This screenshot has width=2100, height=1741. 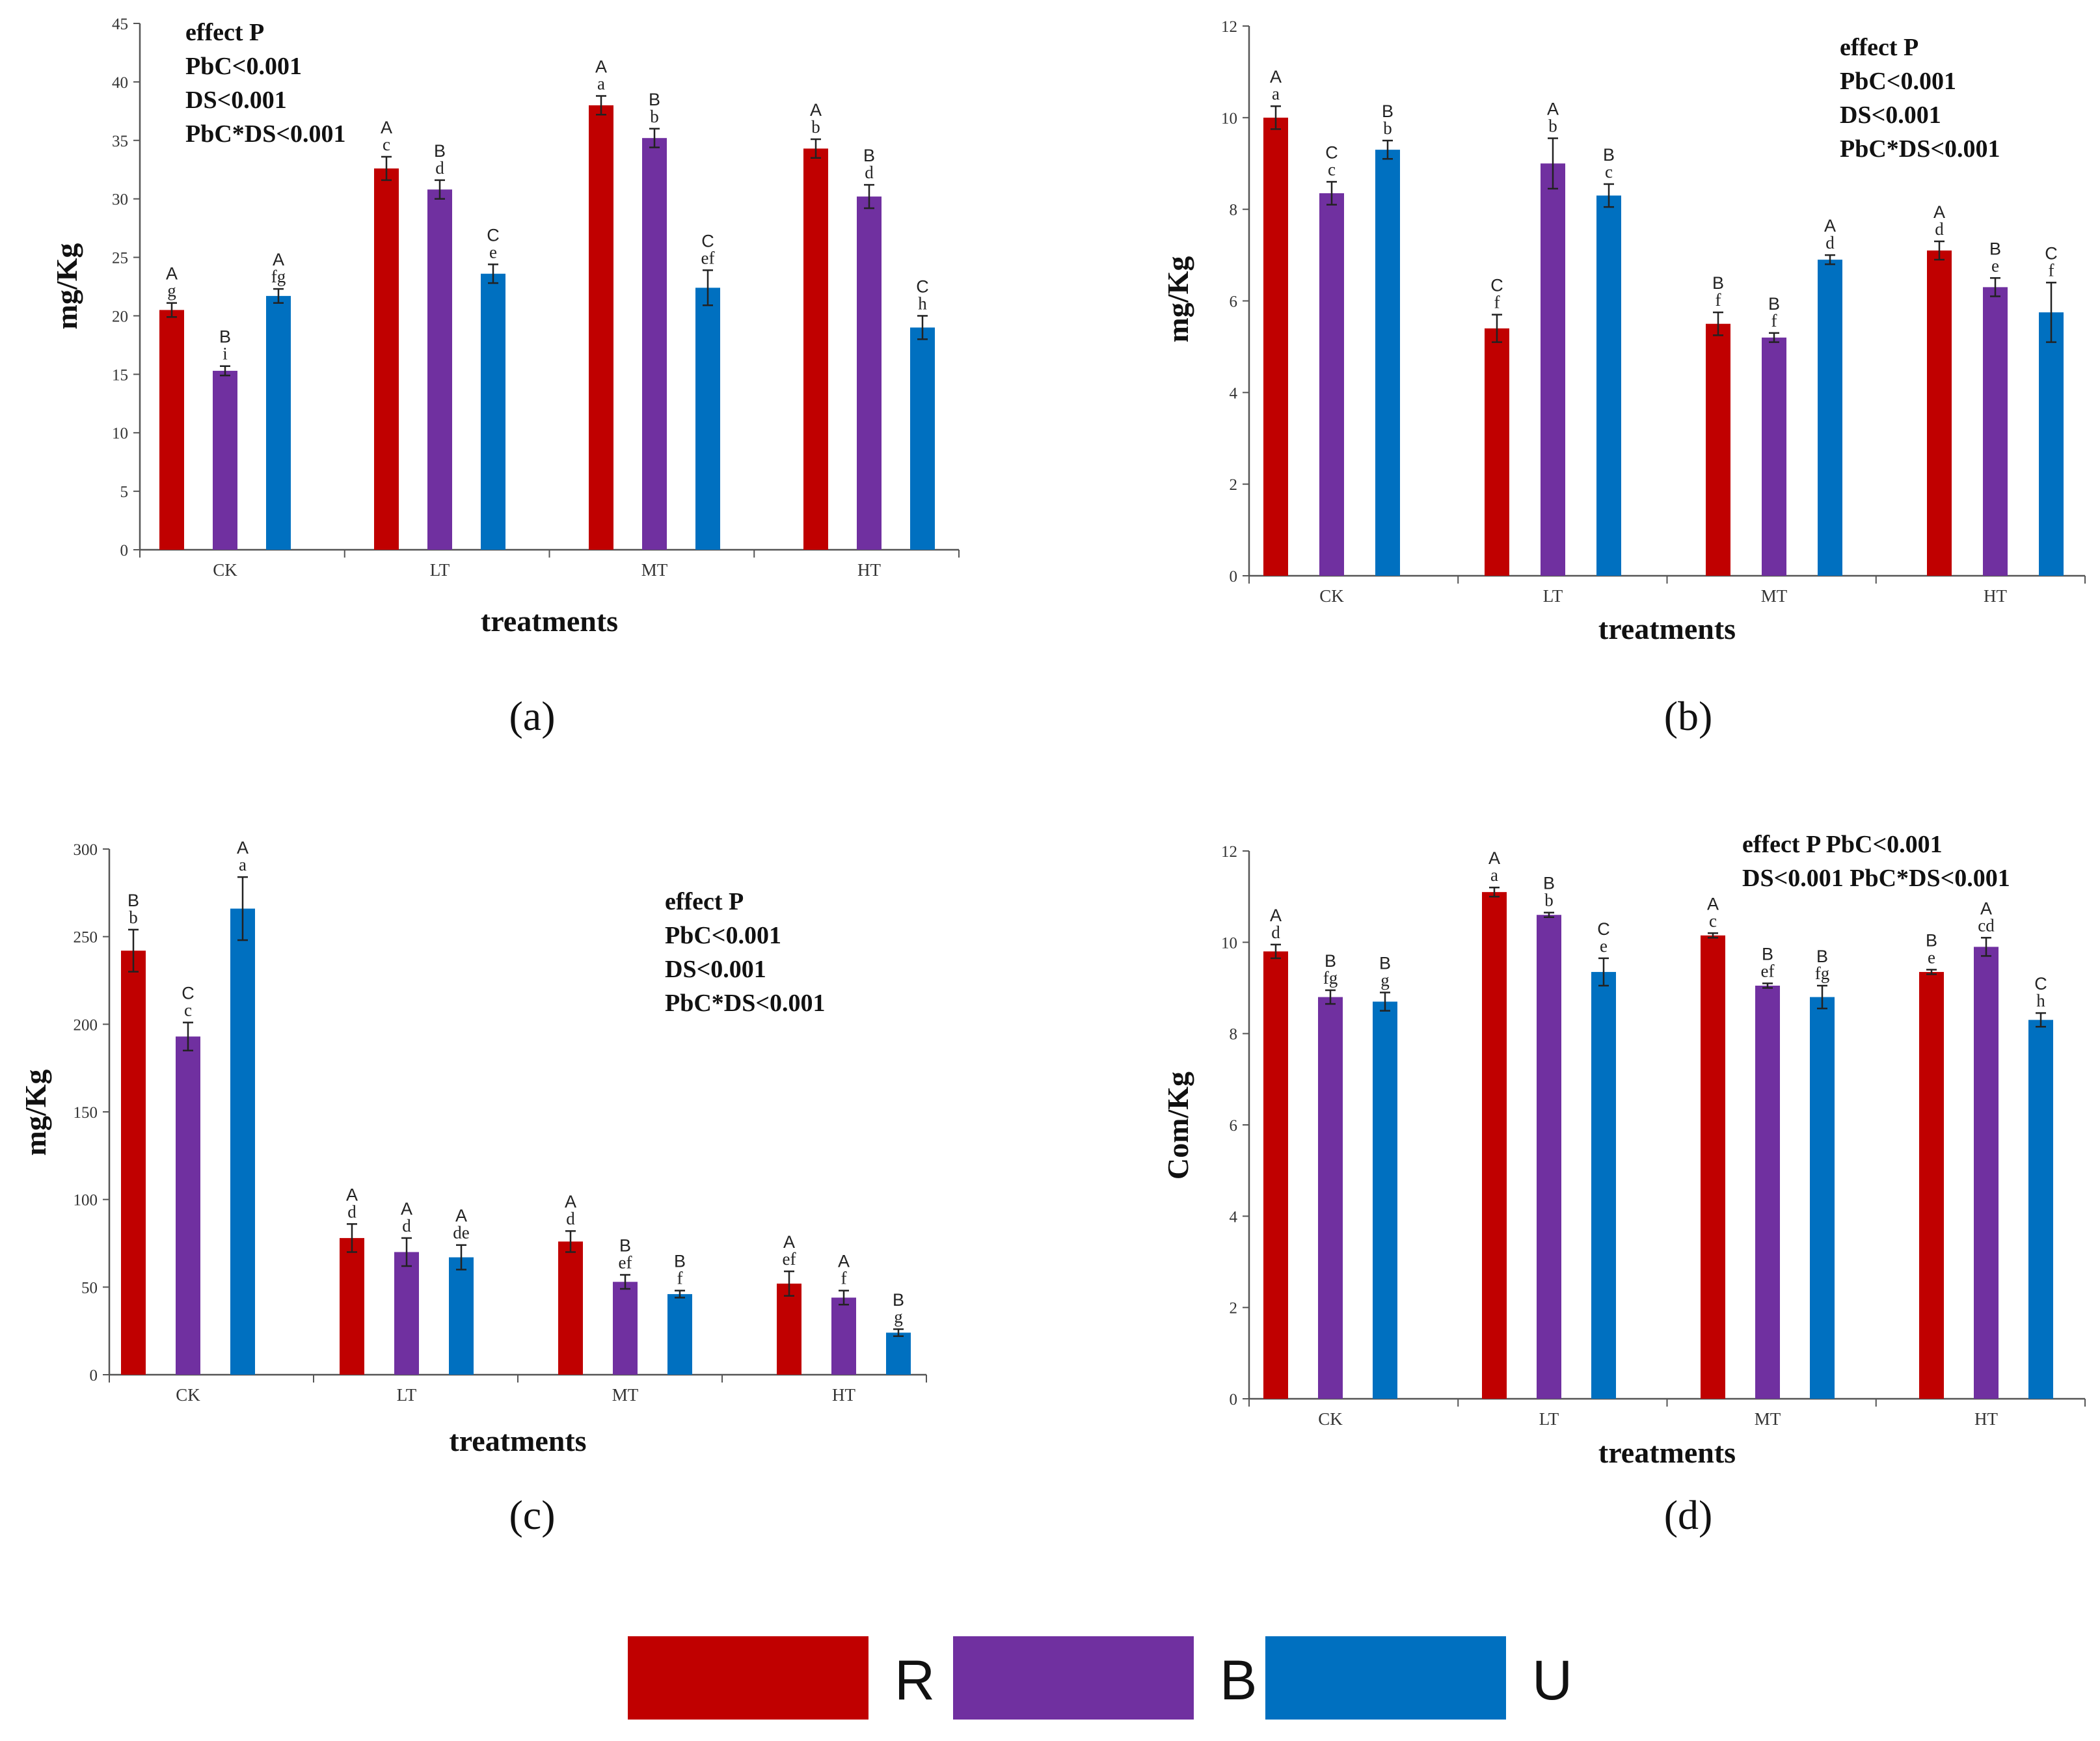 I want to click on bar-U-MT, so click(x=707, y=419).